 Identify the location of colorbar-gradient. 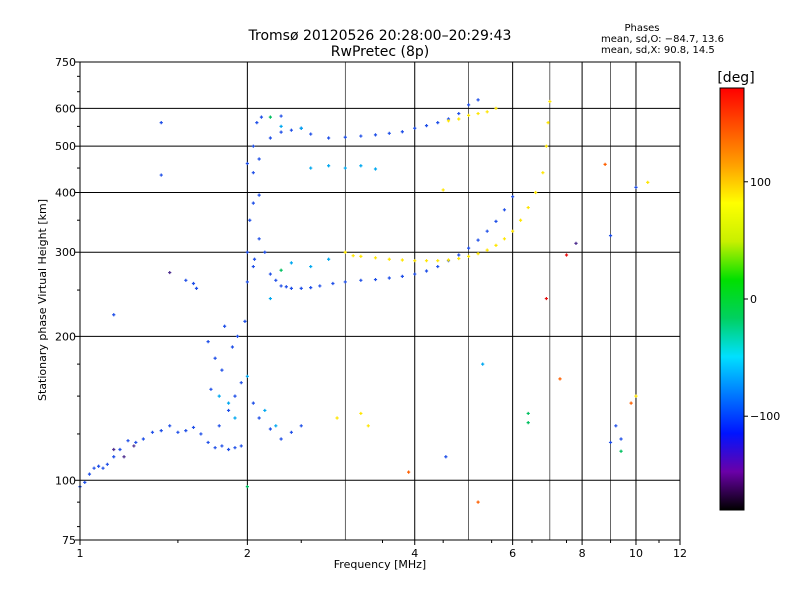
(732, 299).